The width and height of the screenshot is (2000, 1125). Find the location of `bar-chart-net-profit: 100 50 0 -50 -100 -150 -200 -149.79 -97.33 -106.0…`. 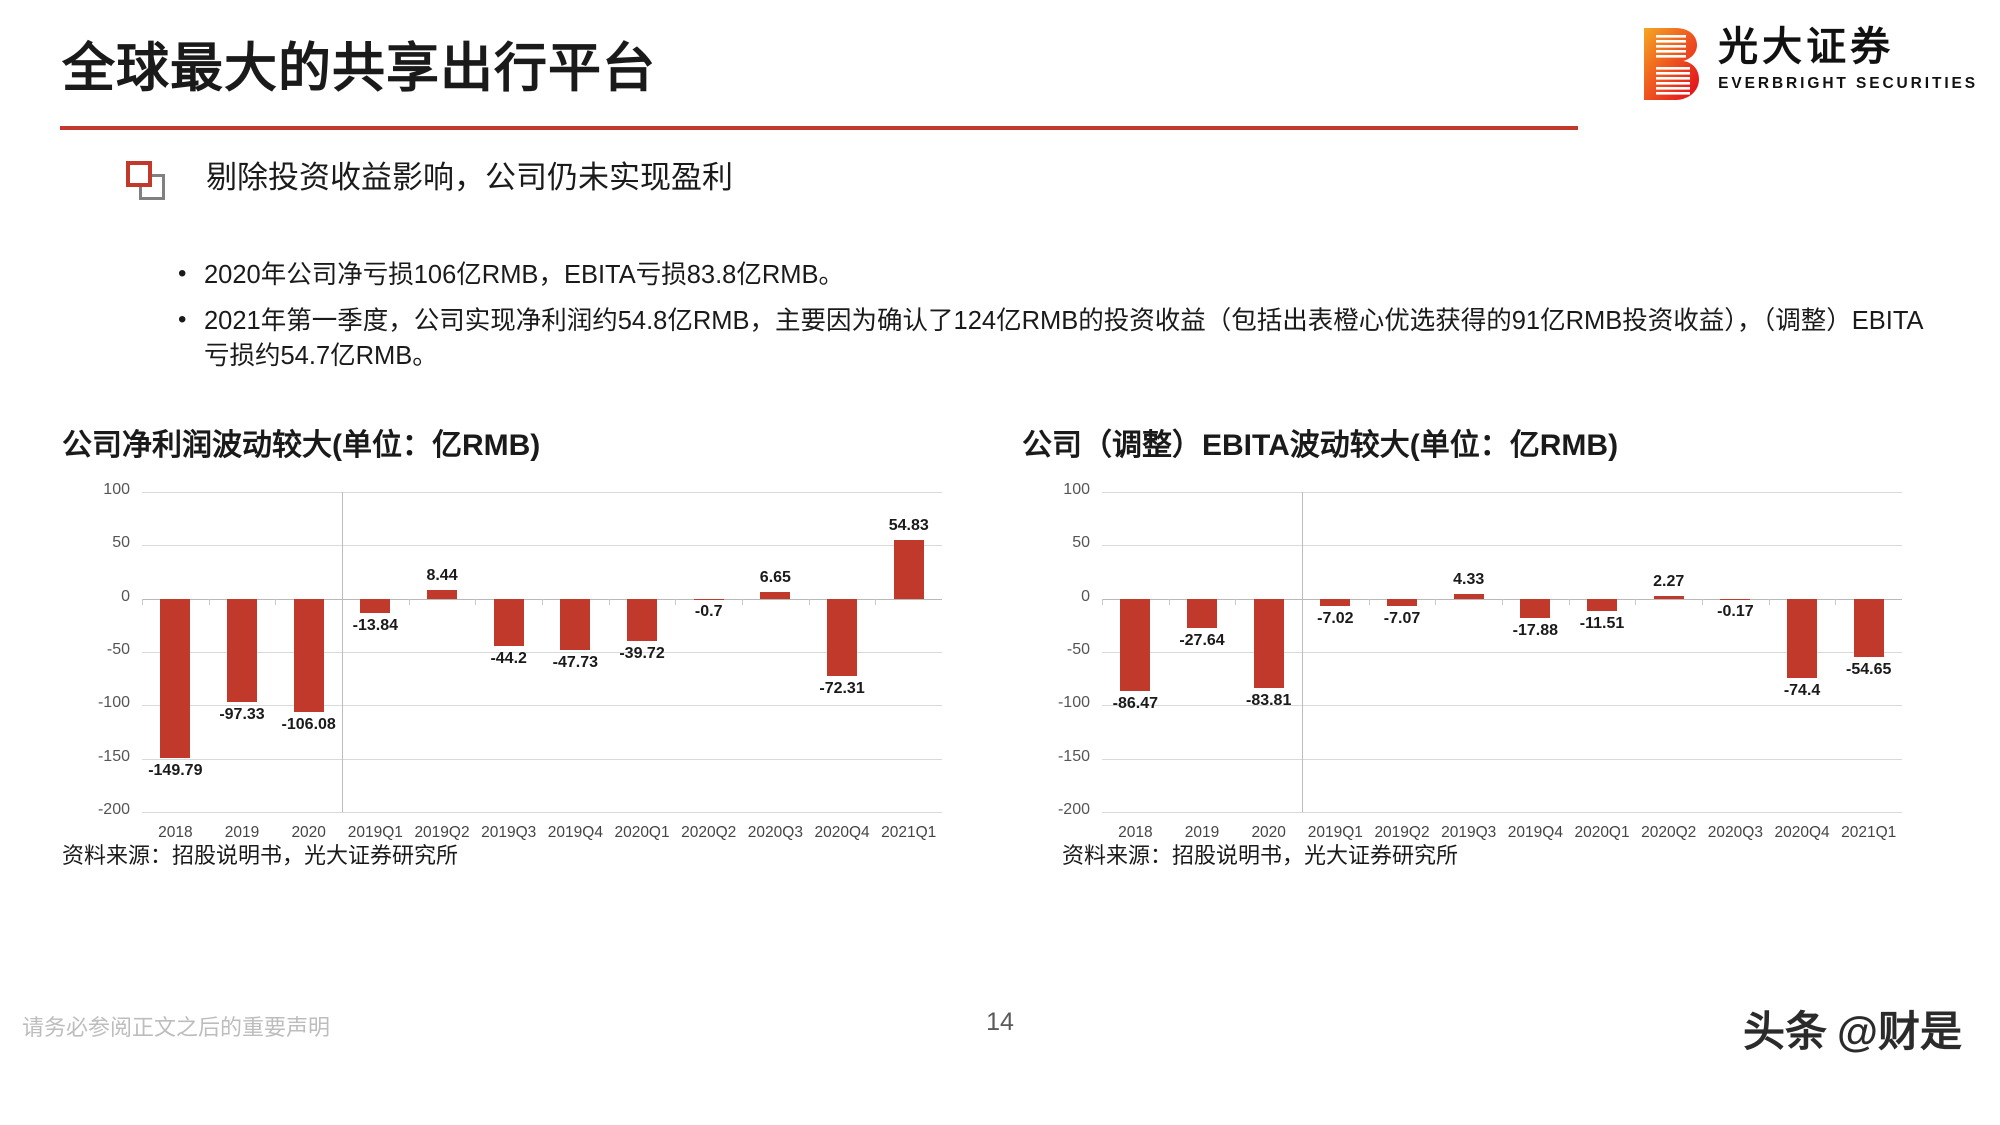

bar-chart-net-profit: 100 50 0 -50 -100 -150 -200 -149.79 -97.33 -106.0… is located at coordinates (512, 661).